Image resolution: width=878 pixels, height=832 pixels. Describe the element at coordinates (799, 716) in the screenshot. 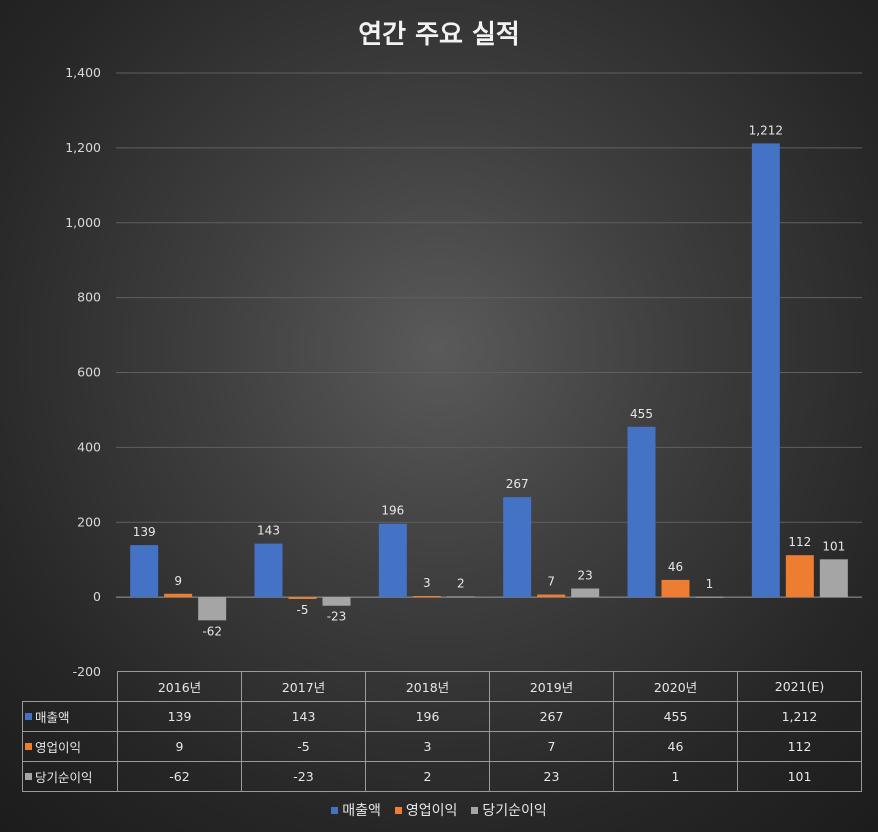

I see `table-cell: 1,212` at that location.